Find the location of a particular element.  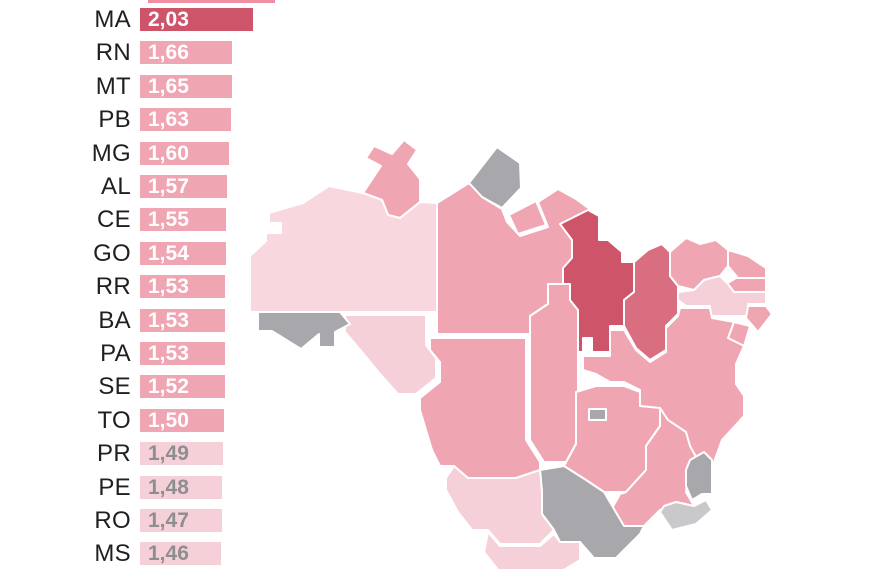

state-label-to: TO is located at coordinates (114, 420).